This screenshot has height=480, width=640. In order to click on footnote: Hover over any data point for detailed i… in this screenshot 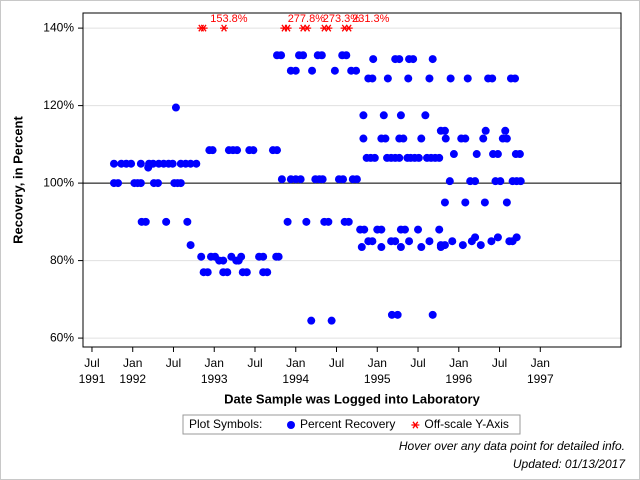, I will do `click(512, 446)`.